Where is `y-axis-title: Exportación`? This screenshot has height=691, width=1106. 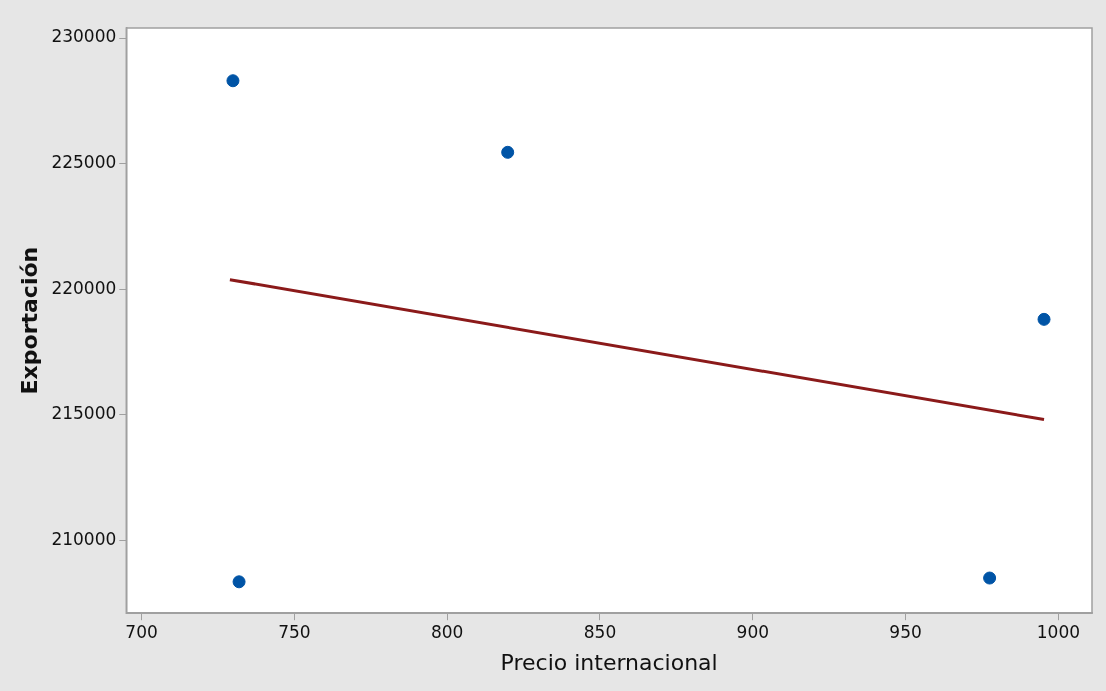
y-axis-title: Exportación is located at coordinates (29, 320).